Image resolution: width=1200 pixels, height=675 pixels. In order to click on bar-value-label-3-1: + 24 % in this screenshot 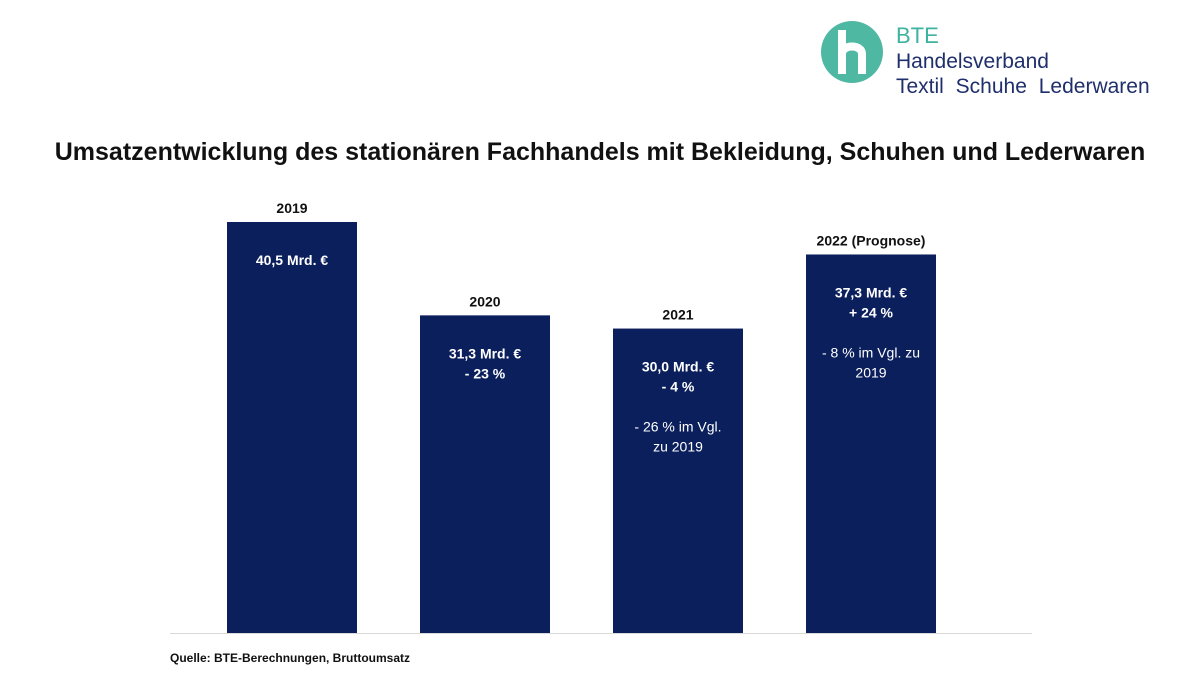, I will do `click(871, 312)`.